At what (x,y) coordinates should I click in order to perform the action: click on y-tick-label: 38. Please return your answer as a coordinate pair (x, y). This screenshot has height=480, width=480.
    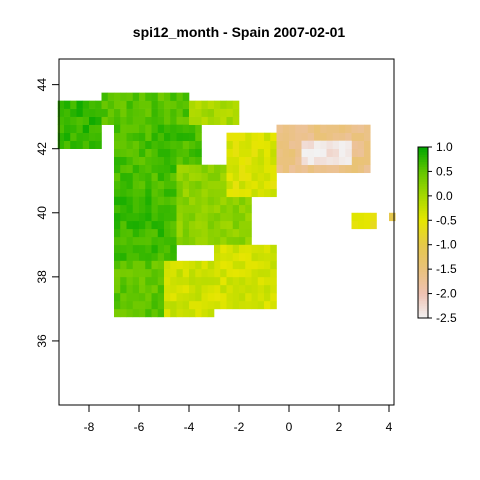
    Looking at the image, I should click on (42, 277).